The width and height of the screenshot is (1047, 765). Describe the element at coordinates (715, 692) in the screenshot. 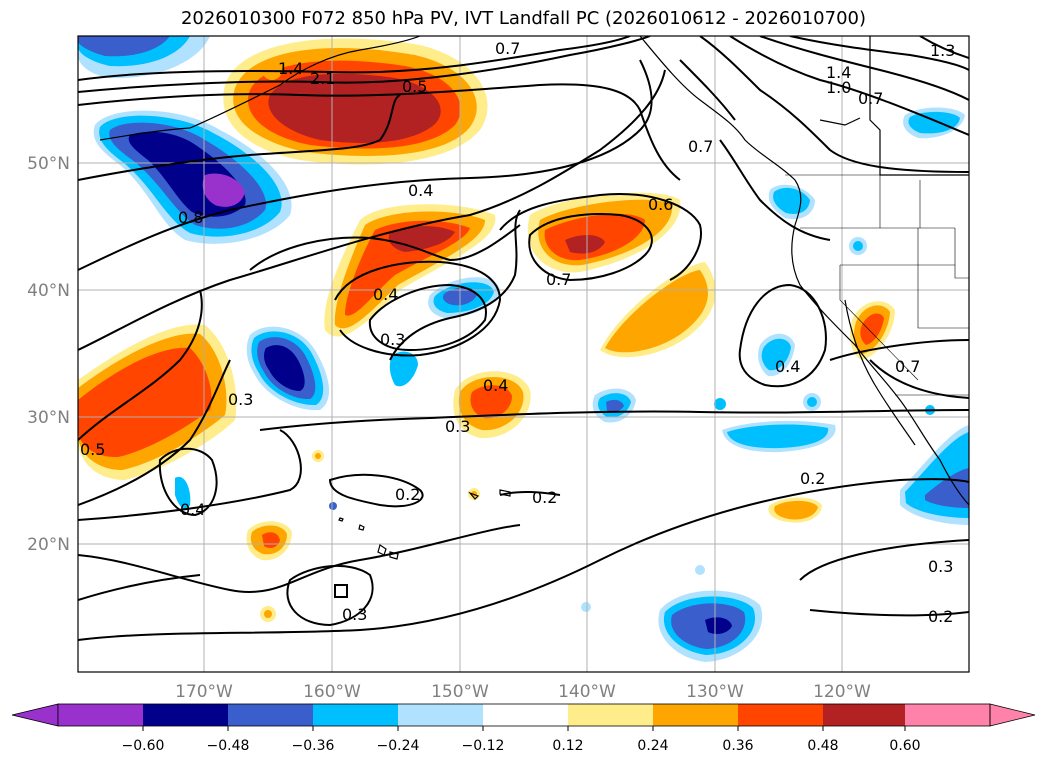

I see `lon-label: 130°W` at that location.